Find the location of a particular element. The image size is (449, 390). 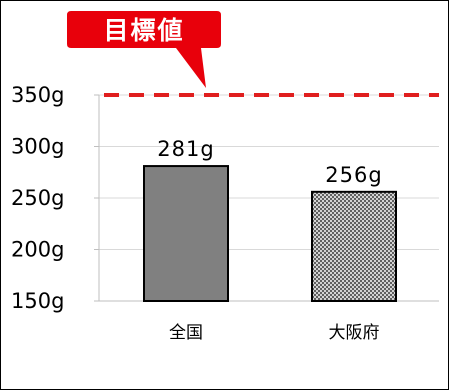

data-label-大阪府: 256g is located at coordinates (353, 175).